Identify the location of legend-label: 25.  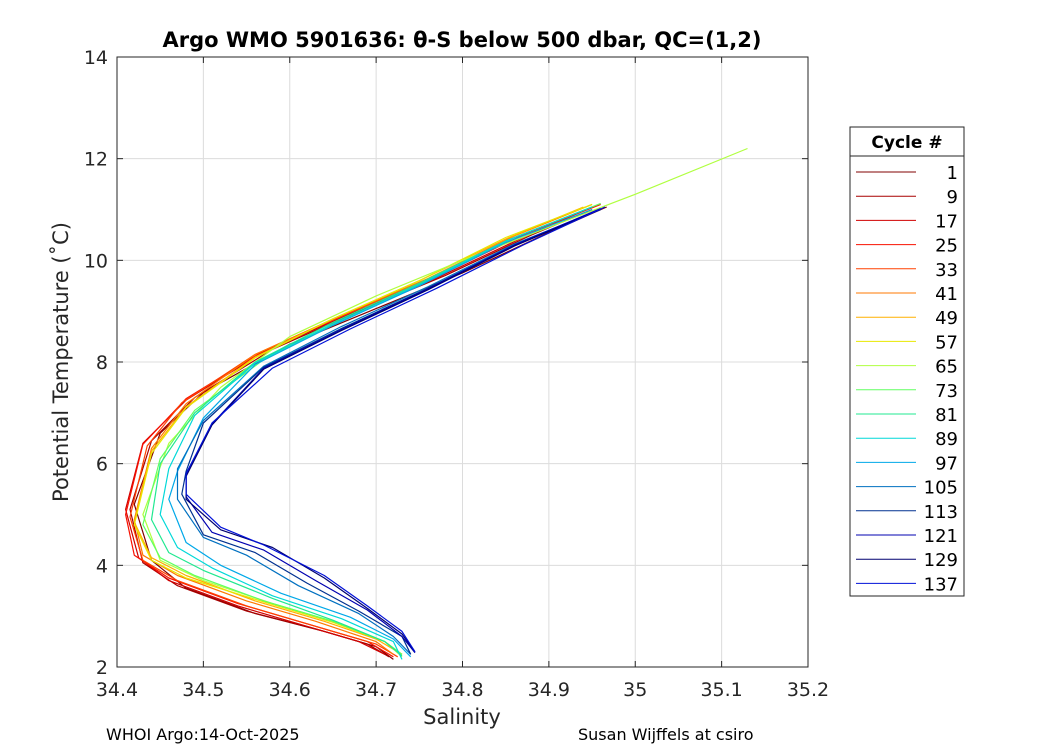
(946, 246).